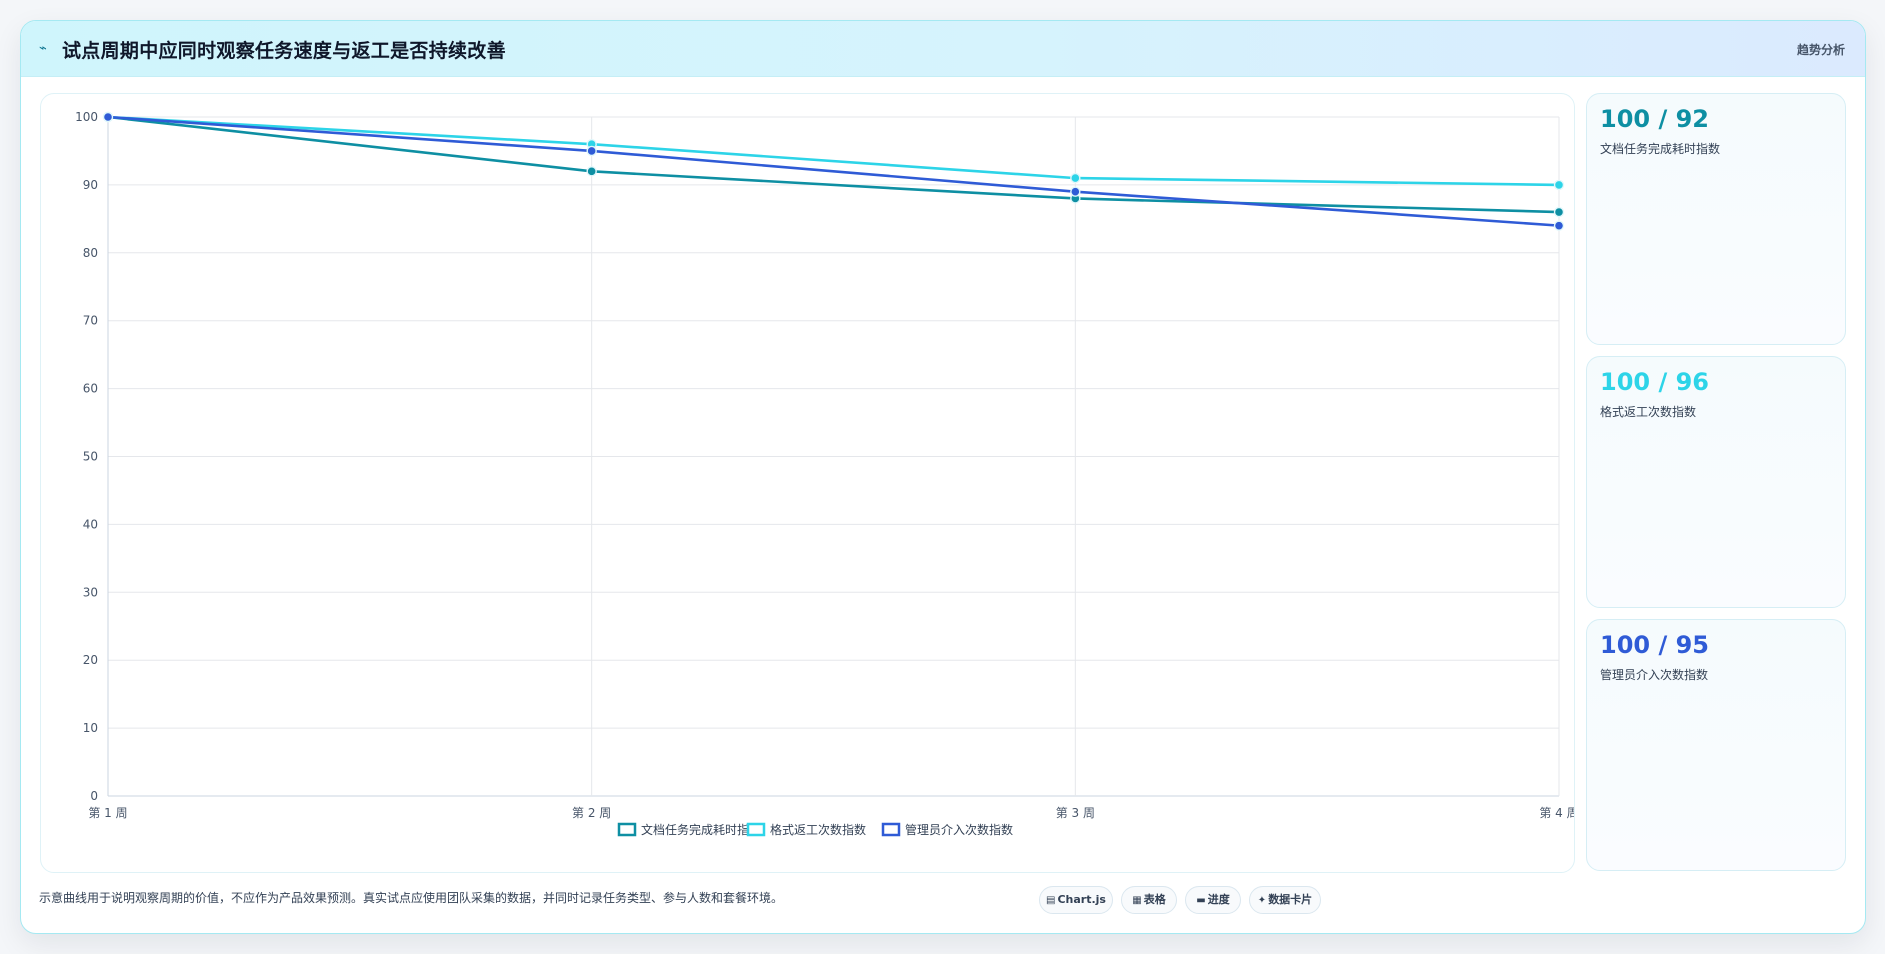  Describe the element at coordinates (1201, 900) in the screenshot. I see `progress-icon: ▬` at that location.